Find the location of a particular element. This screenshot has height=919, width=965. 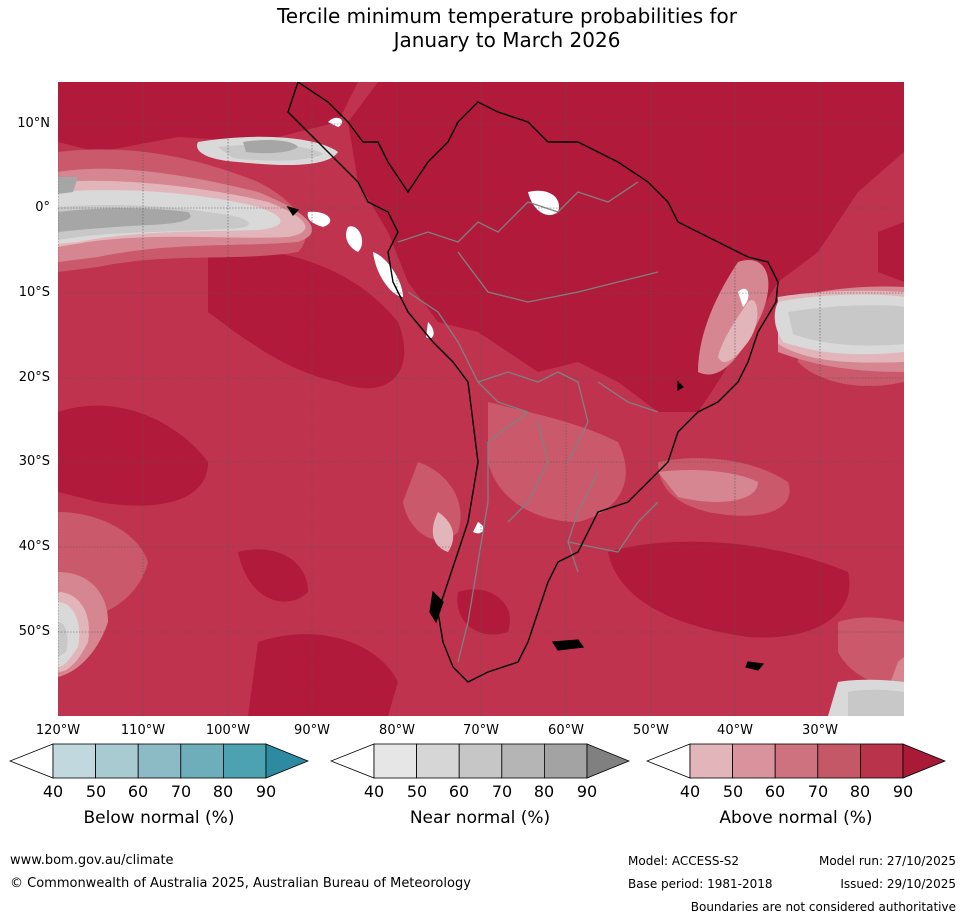

legend-title: Below normal (%) is located at coordinates (159, 818).